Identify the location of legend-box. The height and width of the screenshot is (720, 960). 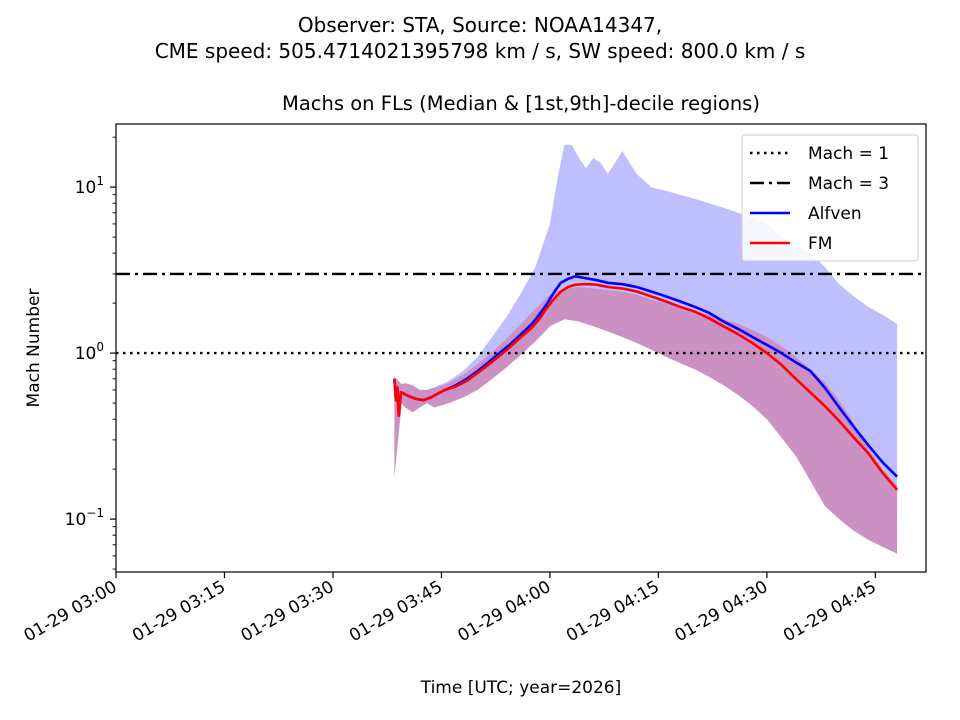
(830, 198).